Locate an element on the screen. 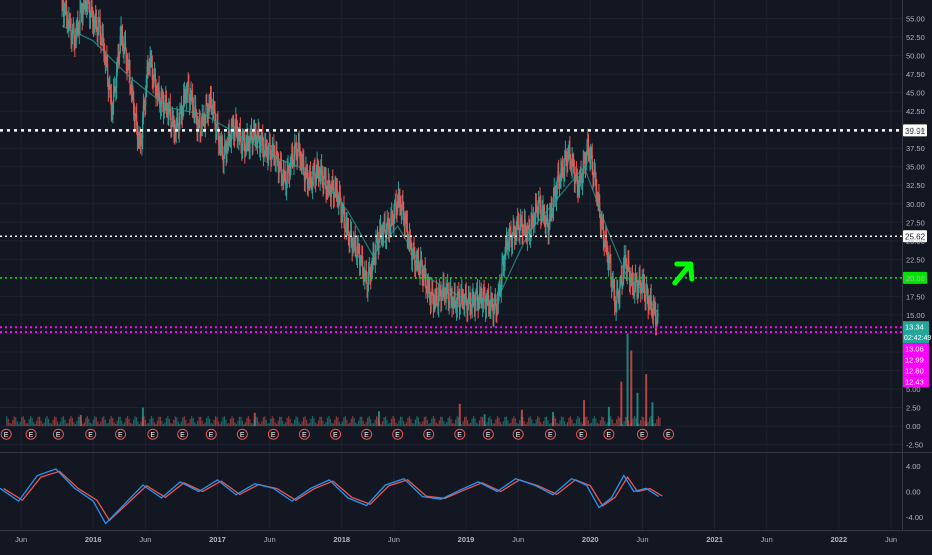 This screenshot has height=555, width=932. current-price-label: 13.34 is located at coordinates (914, 327).